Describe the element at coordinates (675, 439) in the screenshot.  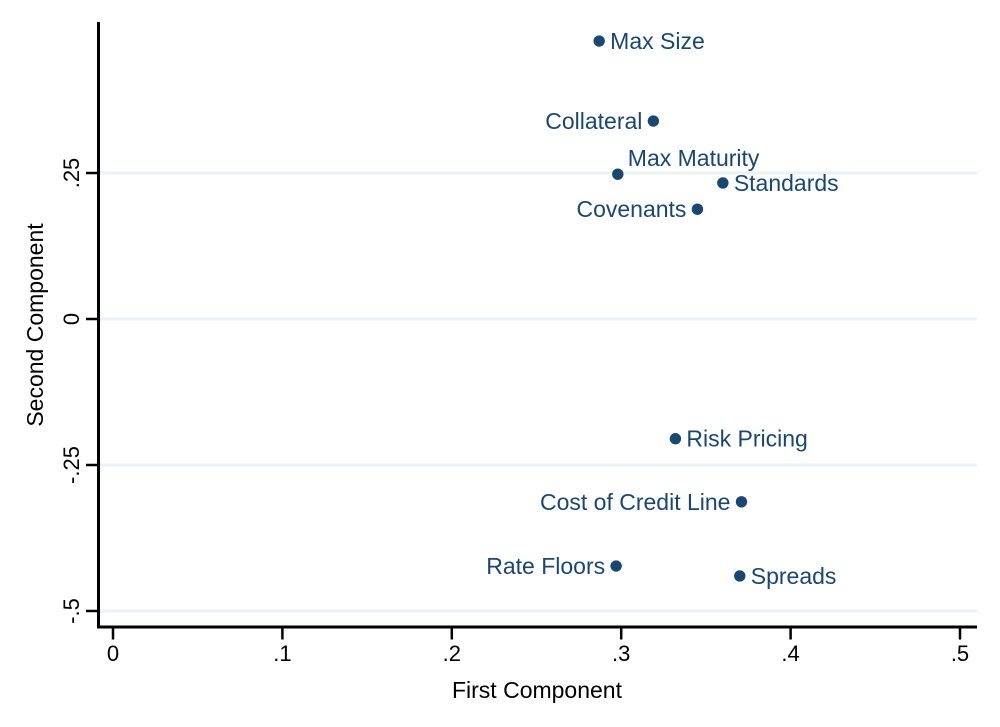
I see `data-point-risk-pricing` at that location.